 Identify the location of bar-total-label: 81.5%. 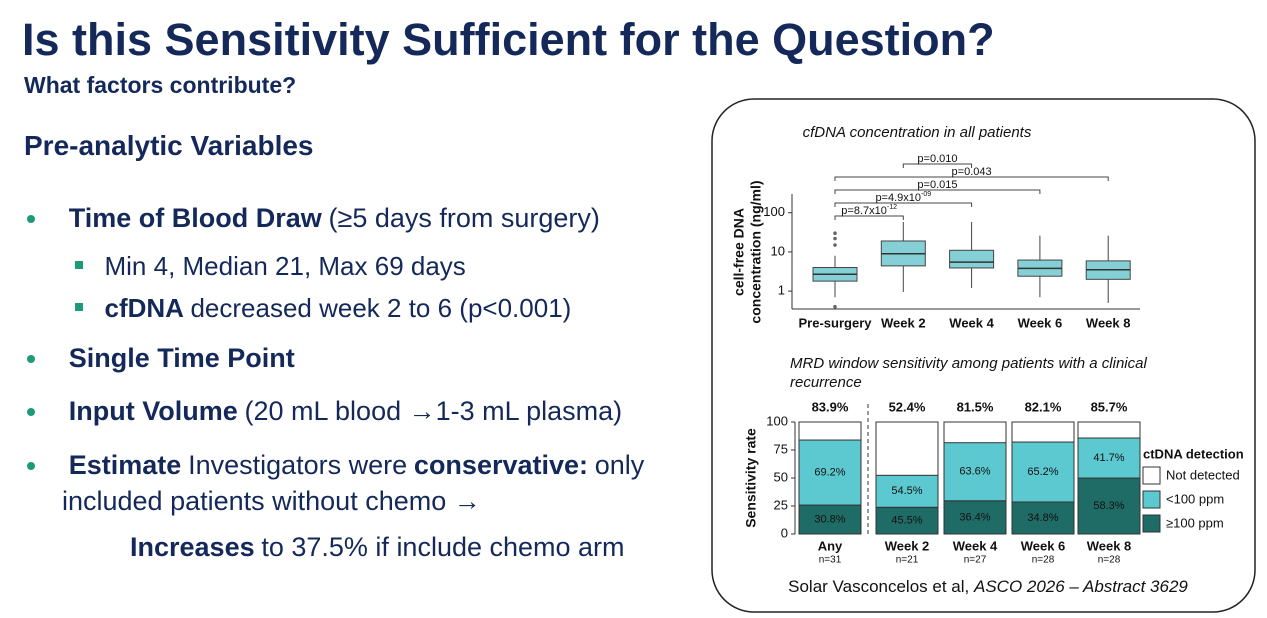
(975, 406).